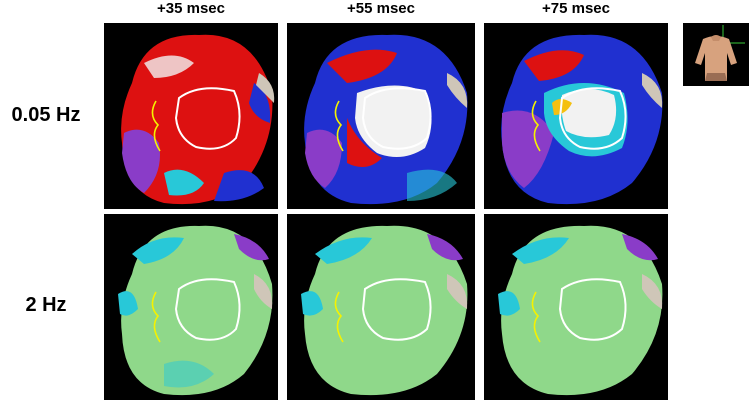 This screenshot has width=751, height=402. Describe the element at coordinates (46, 305) in the screenshot. I see `row-label-2hz: 2 Hz` at that location.